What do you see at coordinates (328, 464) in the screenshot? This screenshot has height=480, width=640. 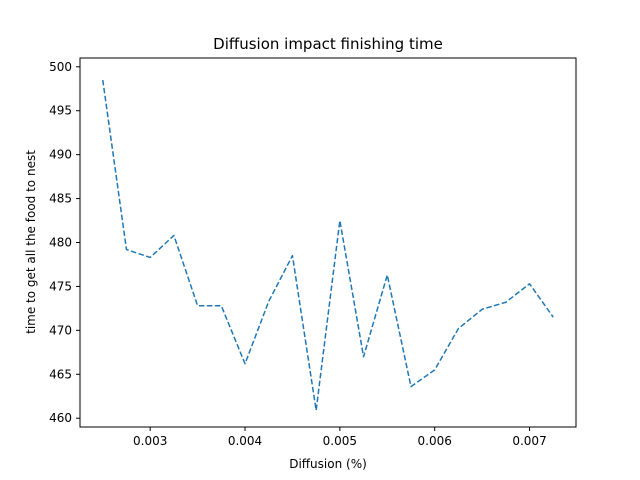 I see `x-axis-label: Diffusion (%)` at bounding box center [328, 464].